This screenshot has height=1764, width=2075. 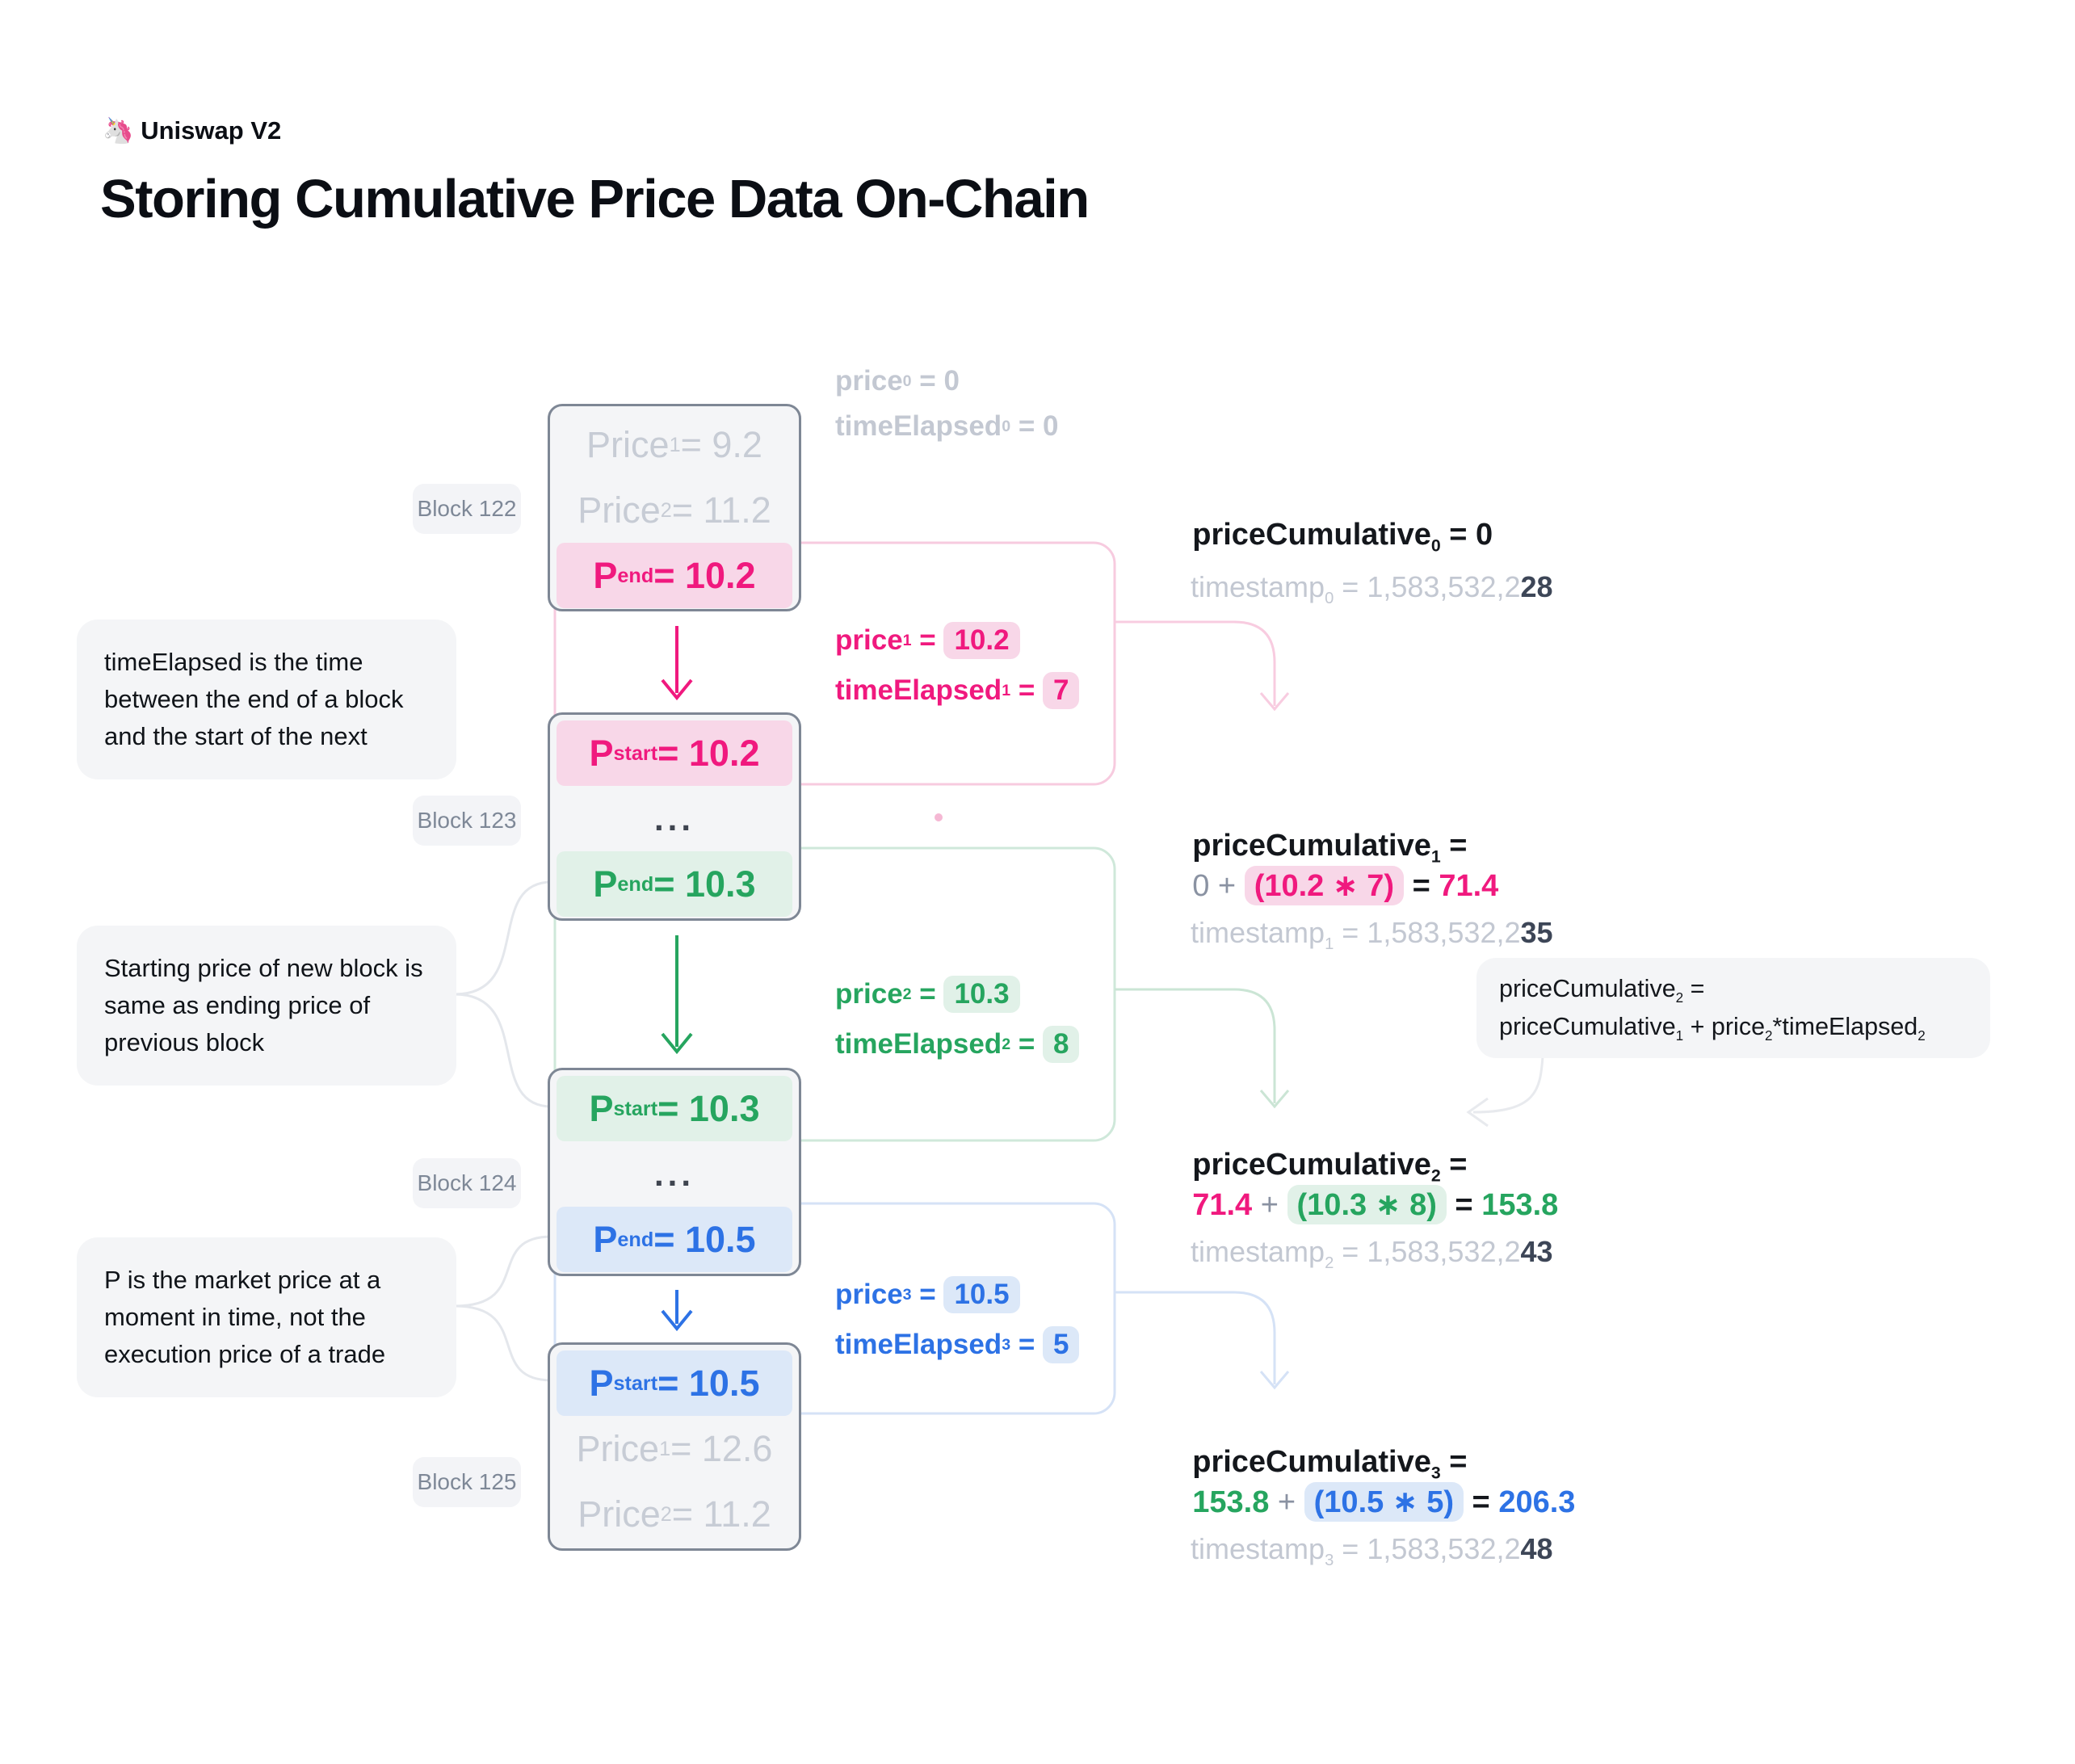 I want to click on block-row: Price 1 = 9.2, so click(x=674, y=444).